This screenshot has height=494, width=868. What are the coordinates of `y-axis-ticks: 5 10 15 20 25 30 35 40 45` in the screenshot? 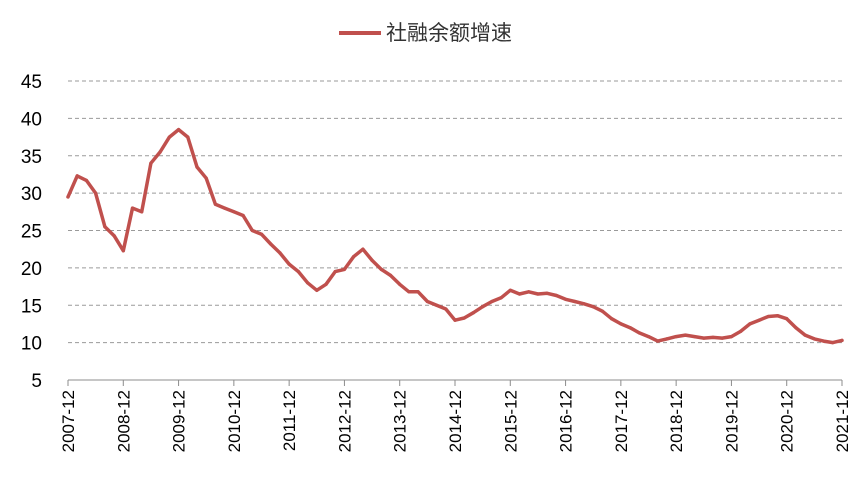 It's located at (31, 232).